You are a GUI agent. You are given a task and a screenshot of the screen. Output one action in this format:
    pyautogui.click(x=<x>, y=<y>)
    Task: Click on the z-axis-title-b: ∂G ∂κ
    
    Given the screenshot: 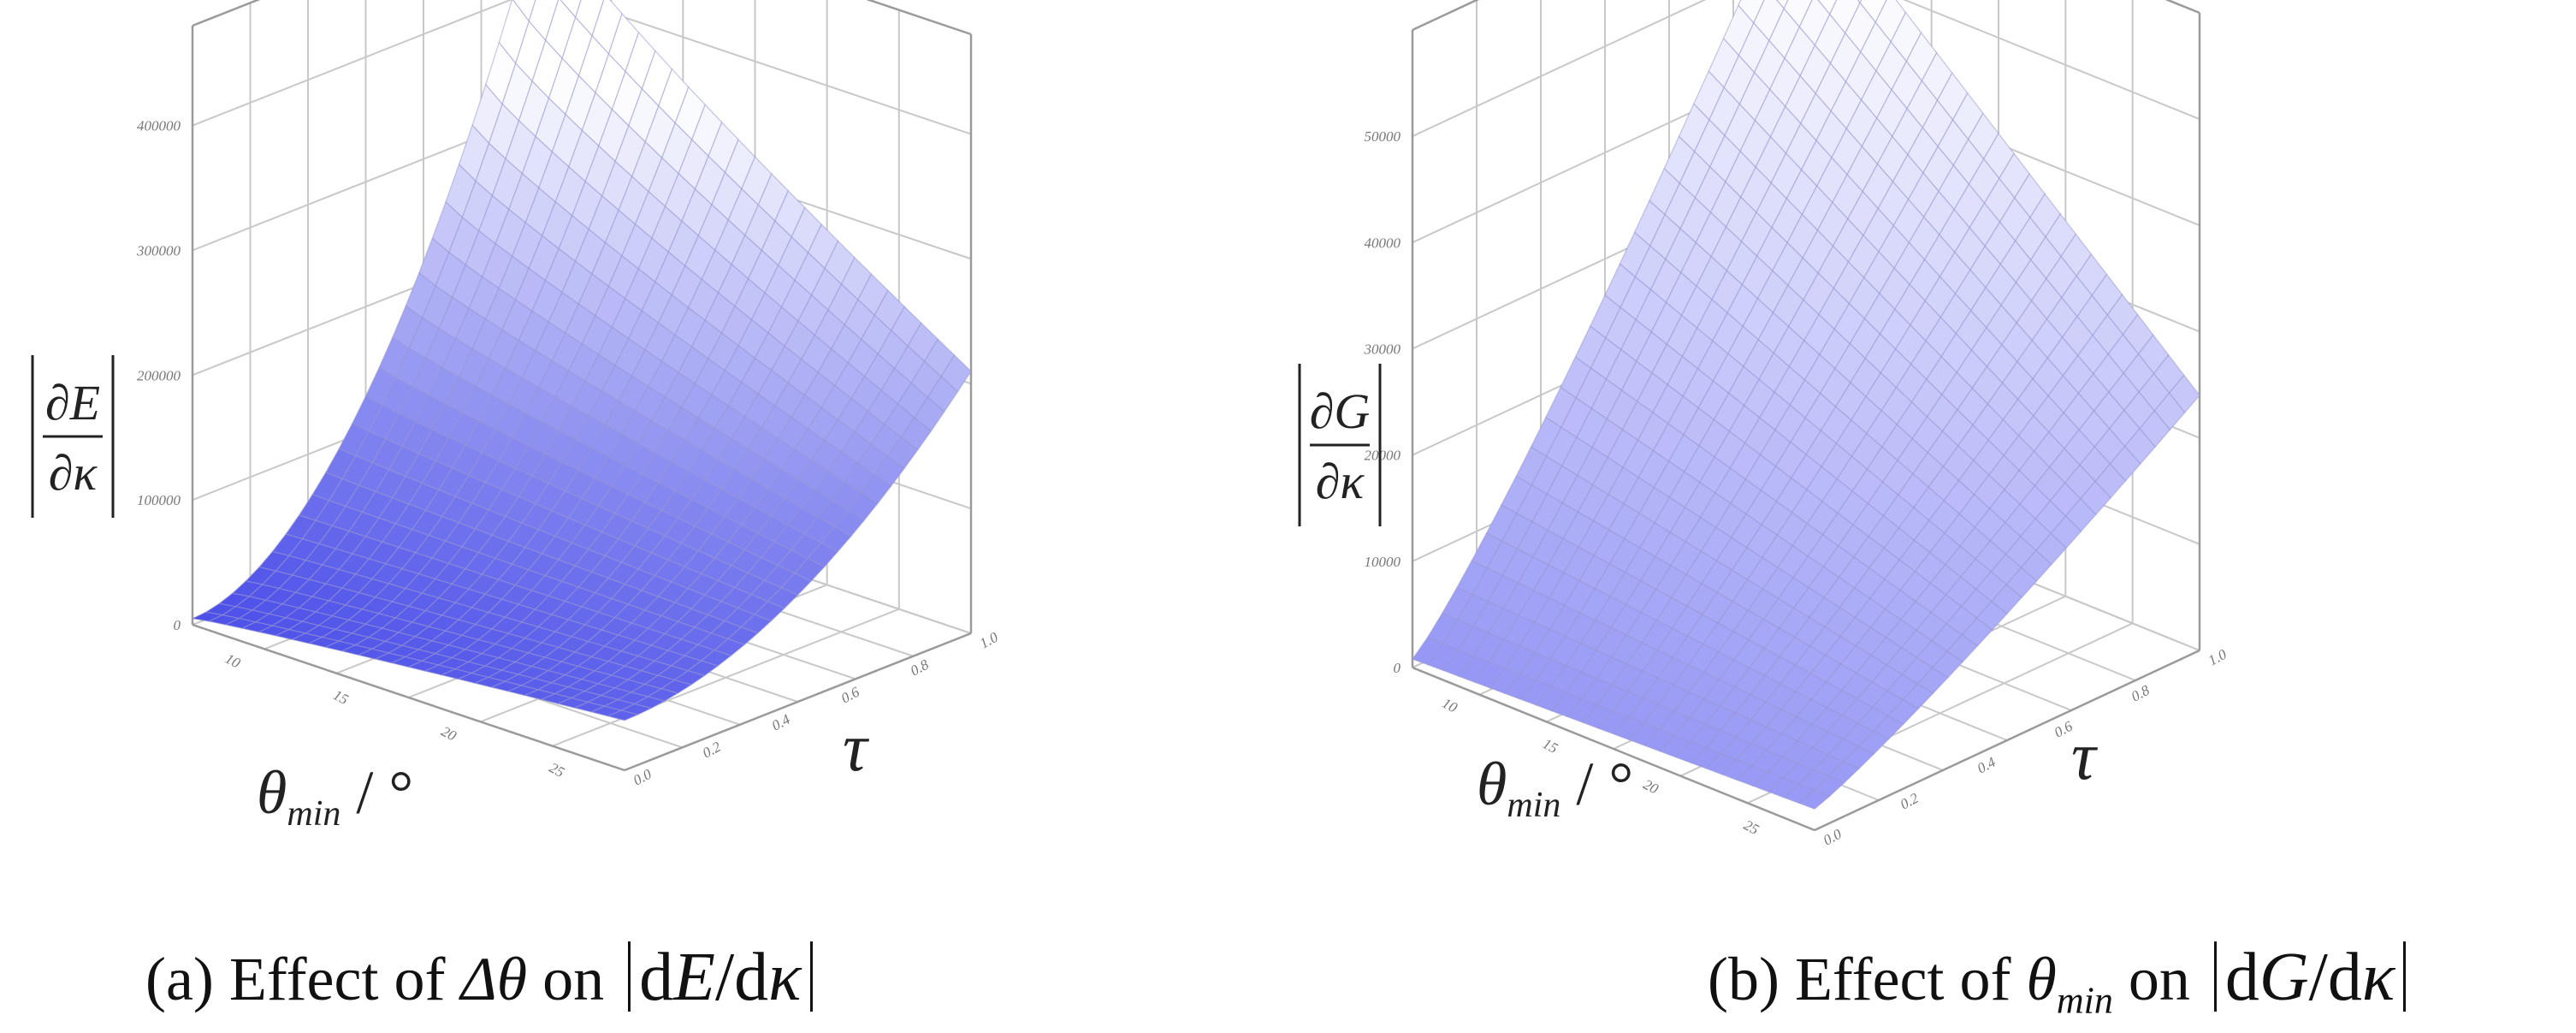 What is the action you would take?
    pyautogui.click(x=1340, y=445)
    